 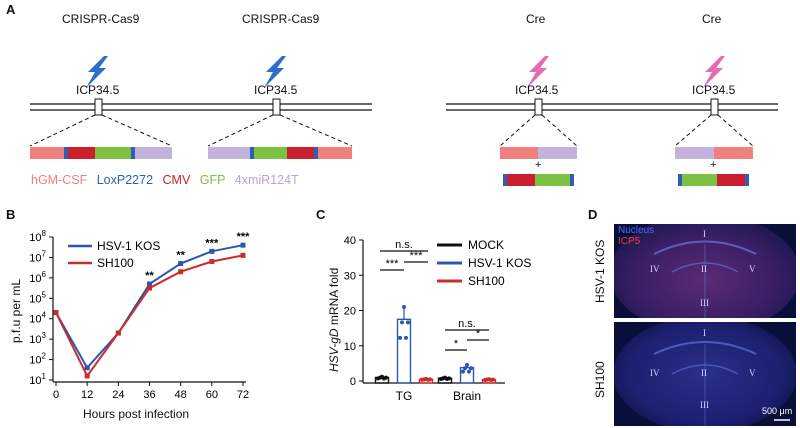 What do you see at coordinates (335, 153) in the screenshot?
I see `construct-2-hgm` at bounding box center [335, 153].